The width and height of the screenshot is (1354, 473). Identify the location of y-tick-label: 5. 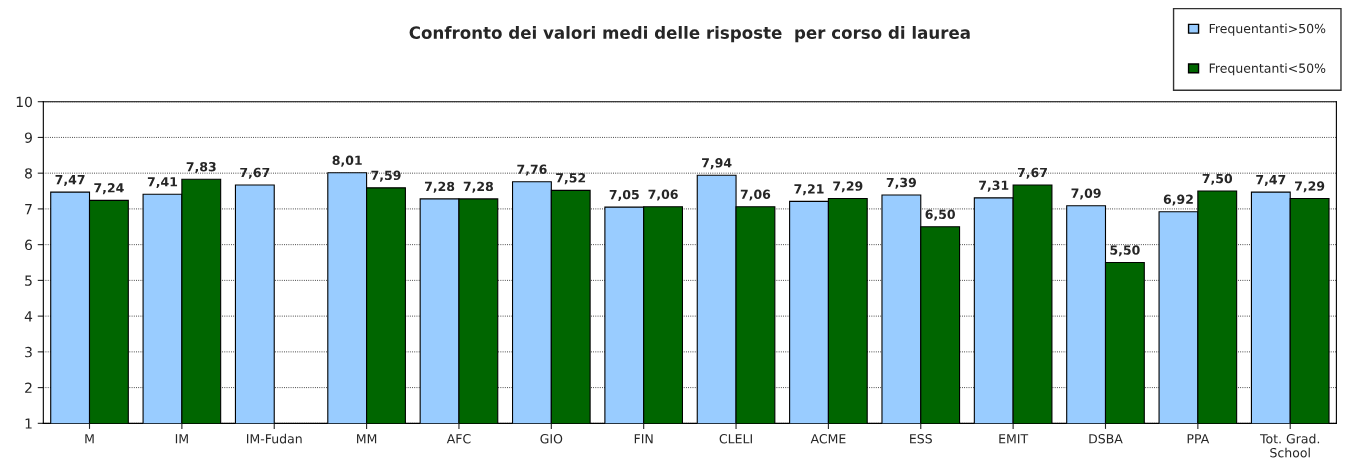
(28, 280).